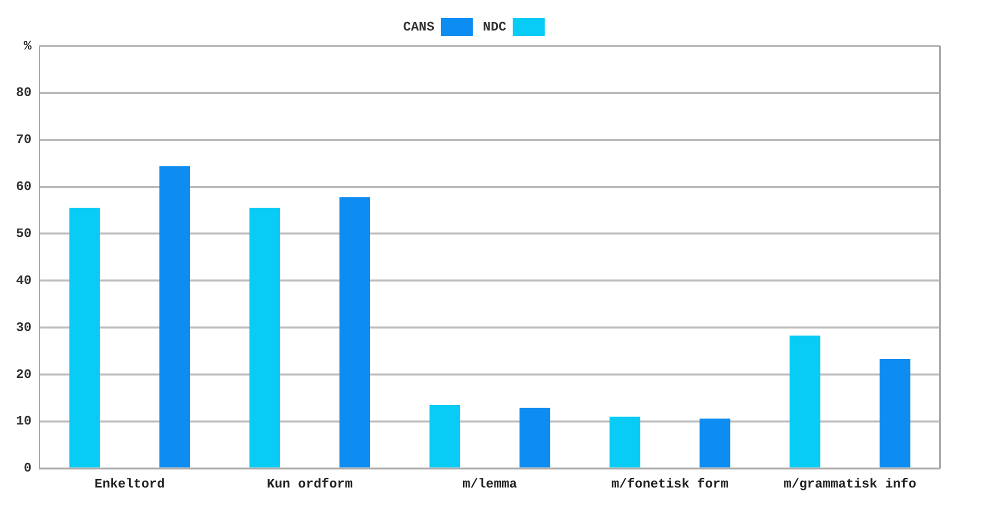 This screenshot has width=998, height=508. I want to click on y-tick-label: 70, so click(24, 140).